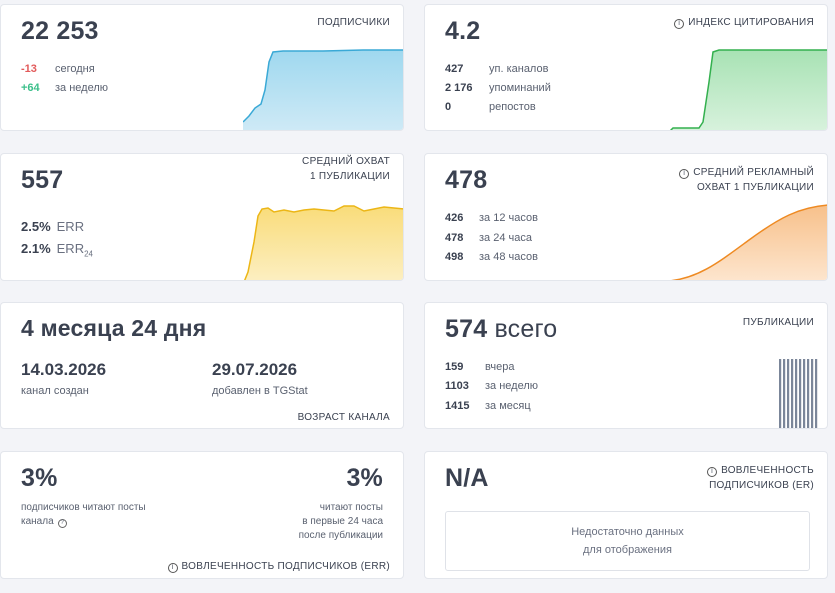 Image resolution: width=835 pixels, height=593 pixels. I want to click on ad-reach-row: 426 за 12 часов, so click(491, 218).